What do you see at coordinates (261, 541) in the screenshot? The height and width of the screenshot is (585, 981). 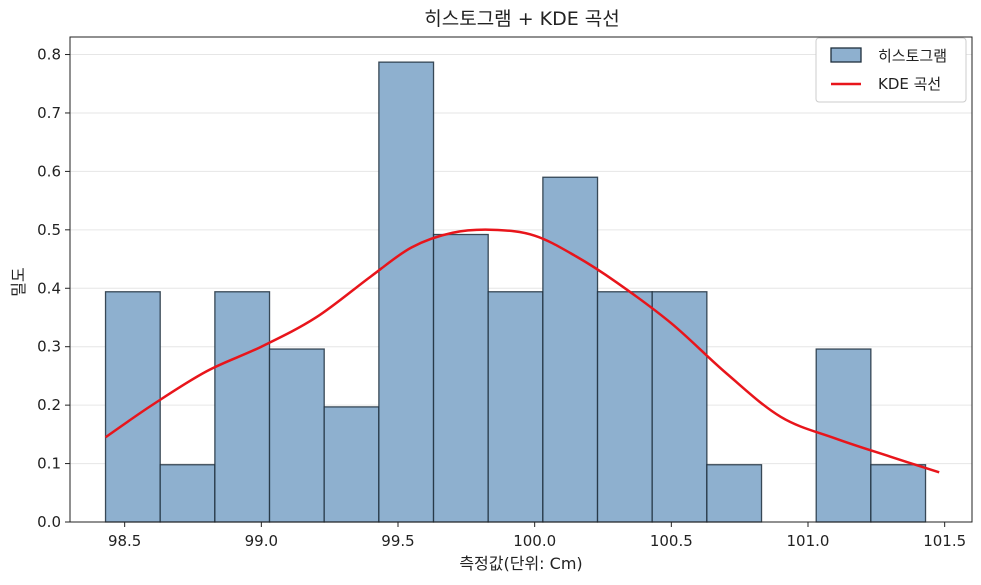 I see `x-tick-label: 99.0` at bounding box center [261, 541].